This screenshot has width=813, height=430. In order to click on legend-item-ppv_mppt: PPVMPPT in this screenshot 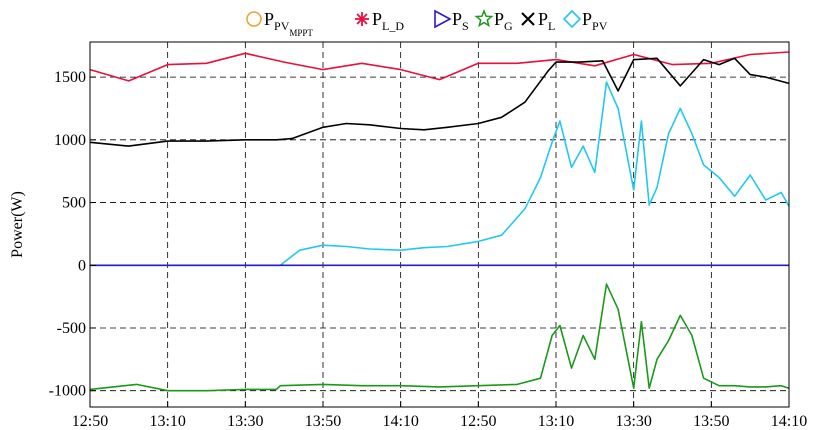, I will do `click(279, 23)`.